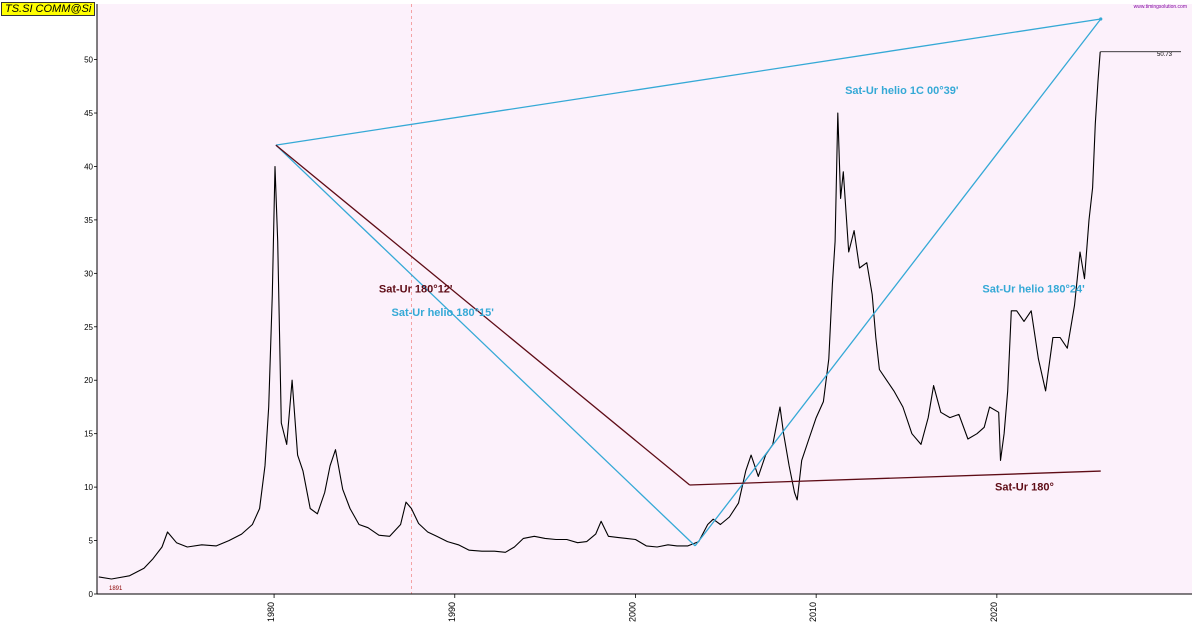  What do you see at coordinates (902, 91) in the screenshot?
I see `overlay-label: Sat-Ur helio 1C 00°39'` at bounding box center [902, 91].